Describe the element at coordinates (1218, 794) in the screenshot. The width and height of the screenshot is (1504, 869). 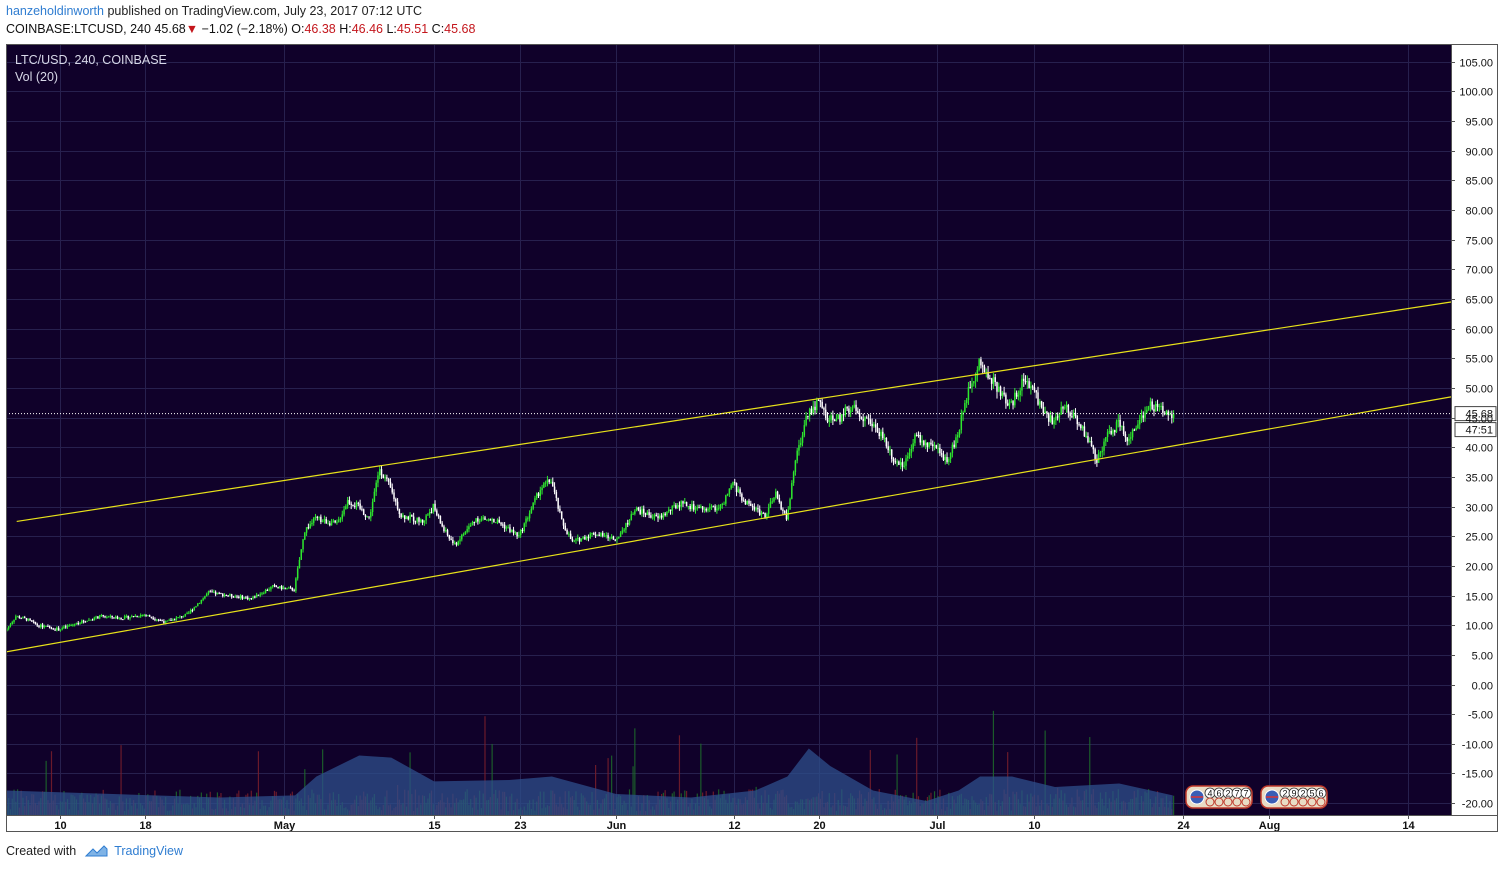
I see `badge-digit: 6` at that location.